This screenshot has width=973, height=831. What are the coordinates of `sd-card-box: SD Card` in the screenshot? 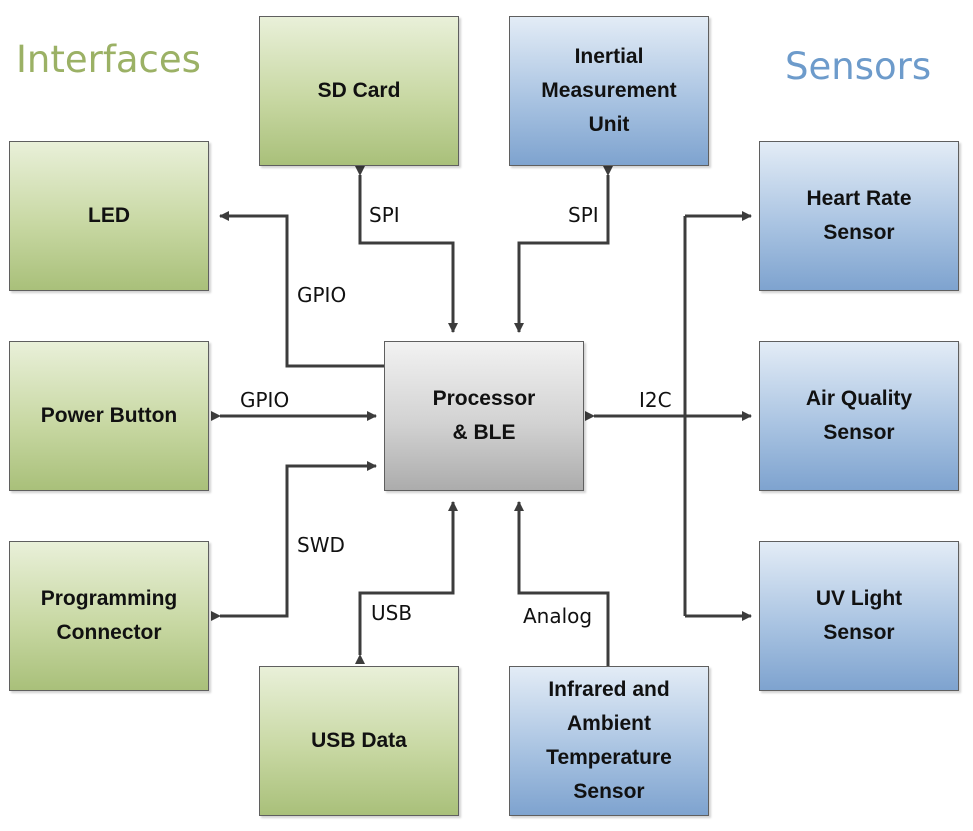 It's located at (359, 91).